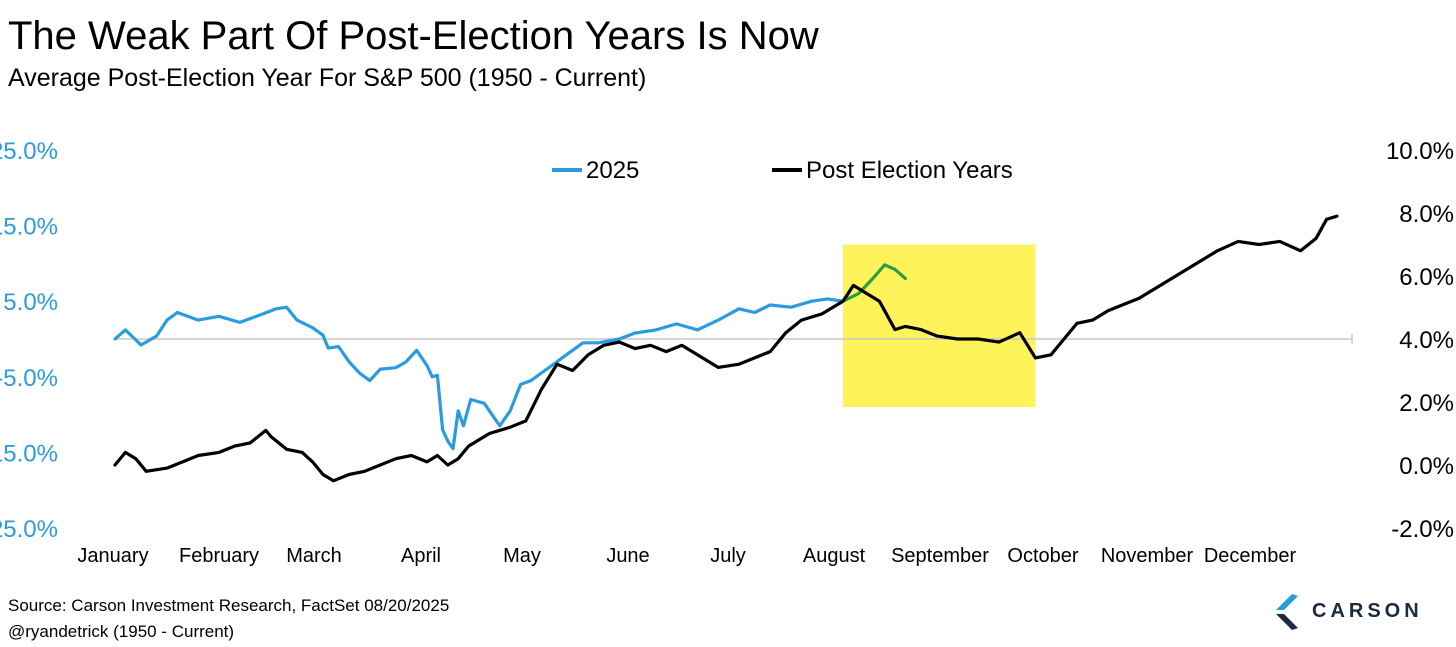 The width and height of the screenshot is (1456, 647). I want to click on x-axis-tick-label: November, so click(1147, 556).